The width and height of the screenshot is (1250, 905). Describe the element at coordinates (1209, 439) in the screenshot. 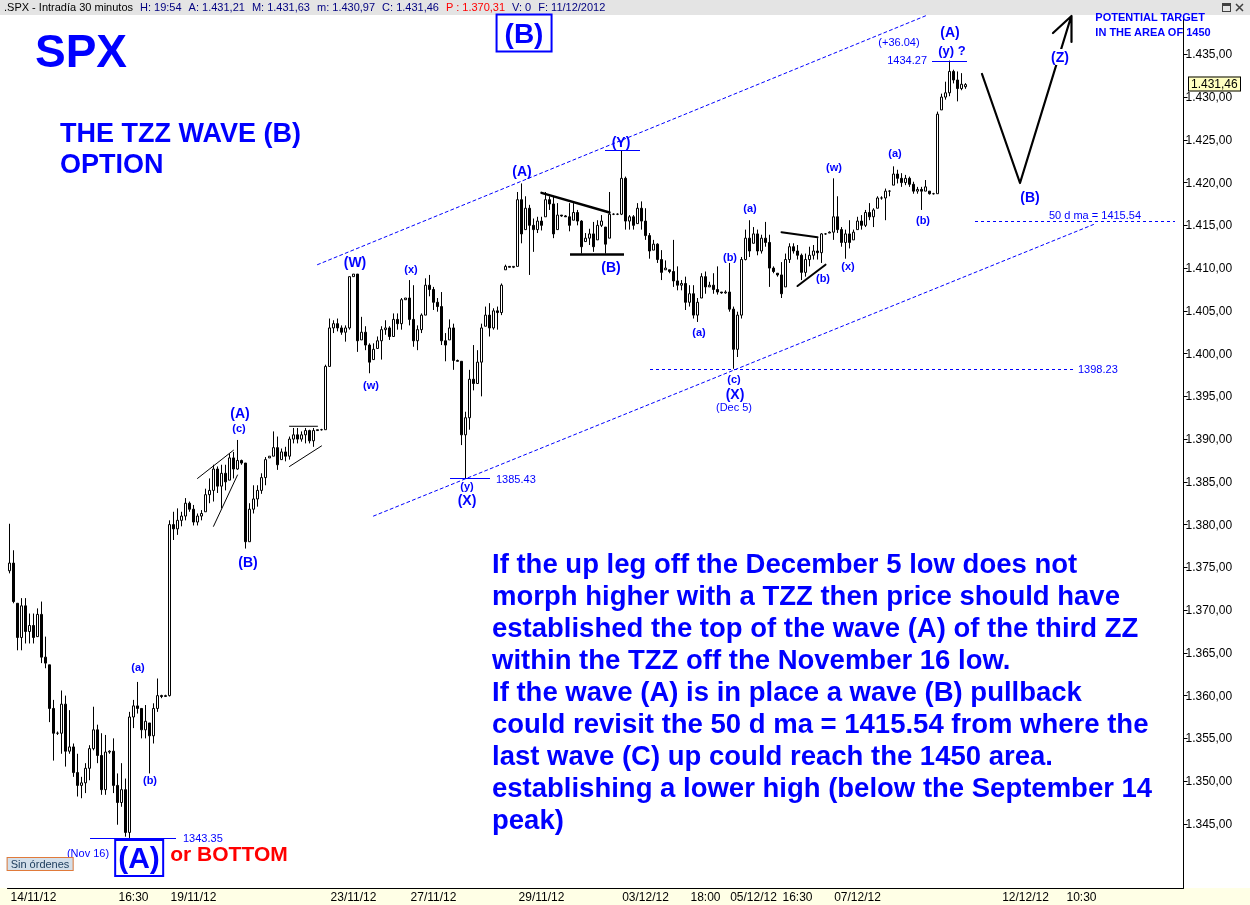

I see `y-tick-label: 1.390,00` at that location.